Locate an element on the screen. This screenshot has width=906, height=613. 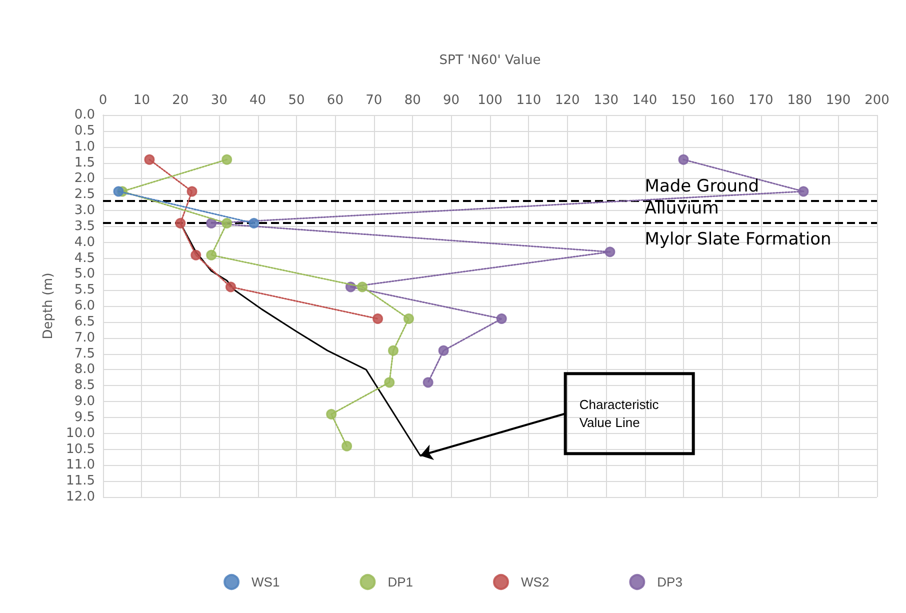
x-tick-label: 80 is located at coordinates (412, 100).